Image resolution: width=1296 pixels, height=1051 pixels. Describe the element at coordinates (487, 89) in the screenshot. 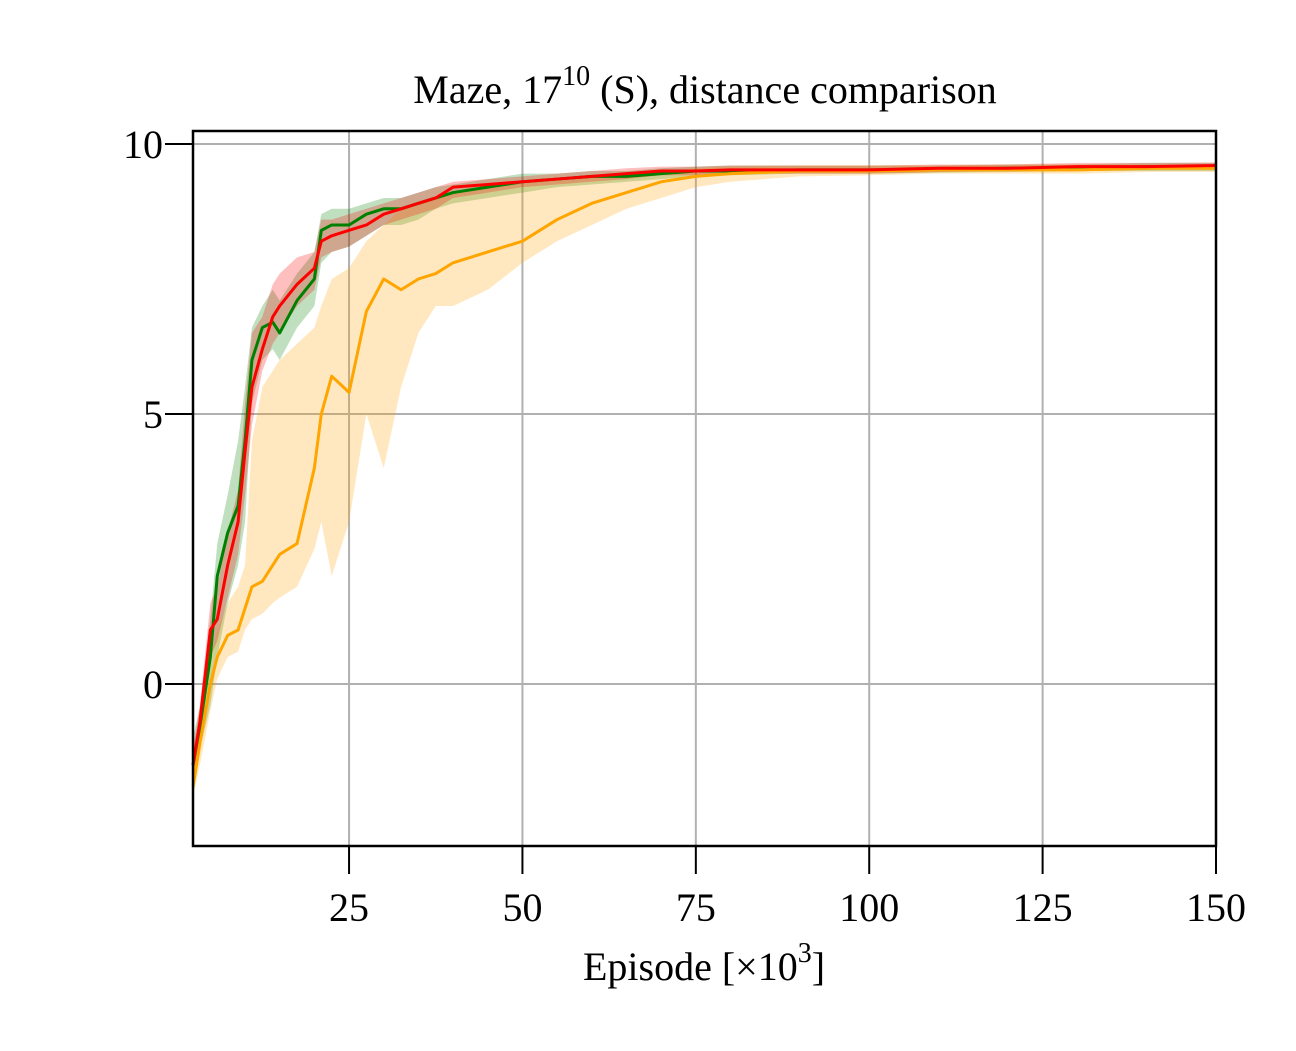

I see `title-text: Maze, 17` at that location.